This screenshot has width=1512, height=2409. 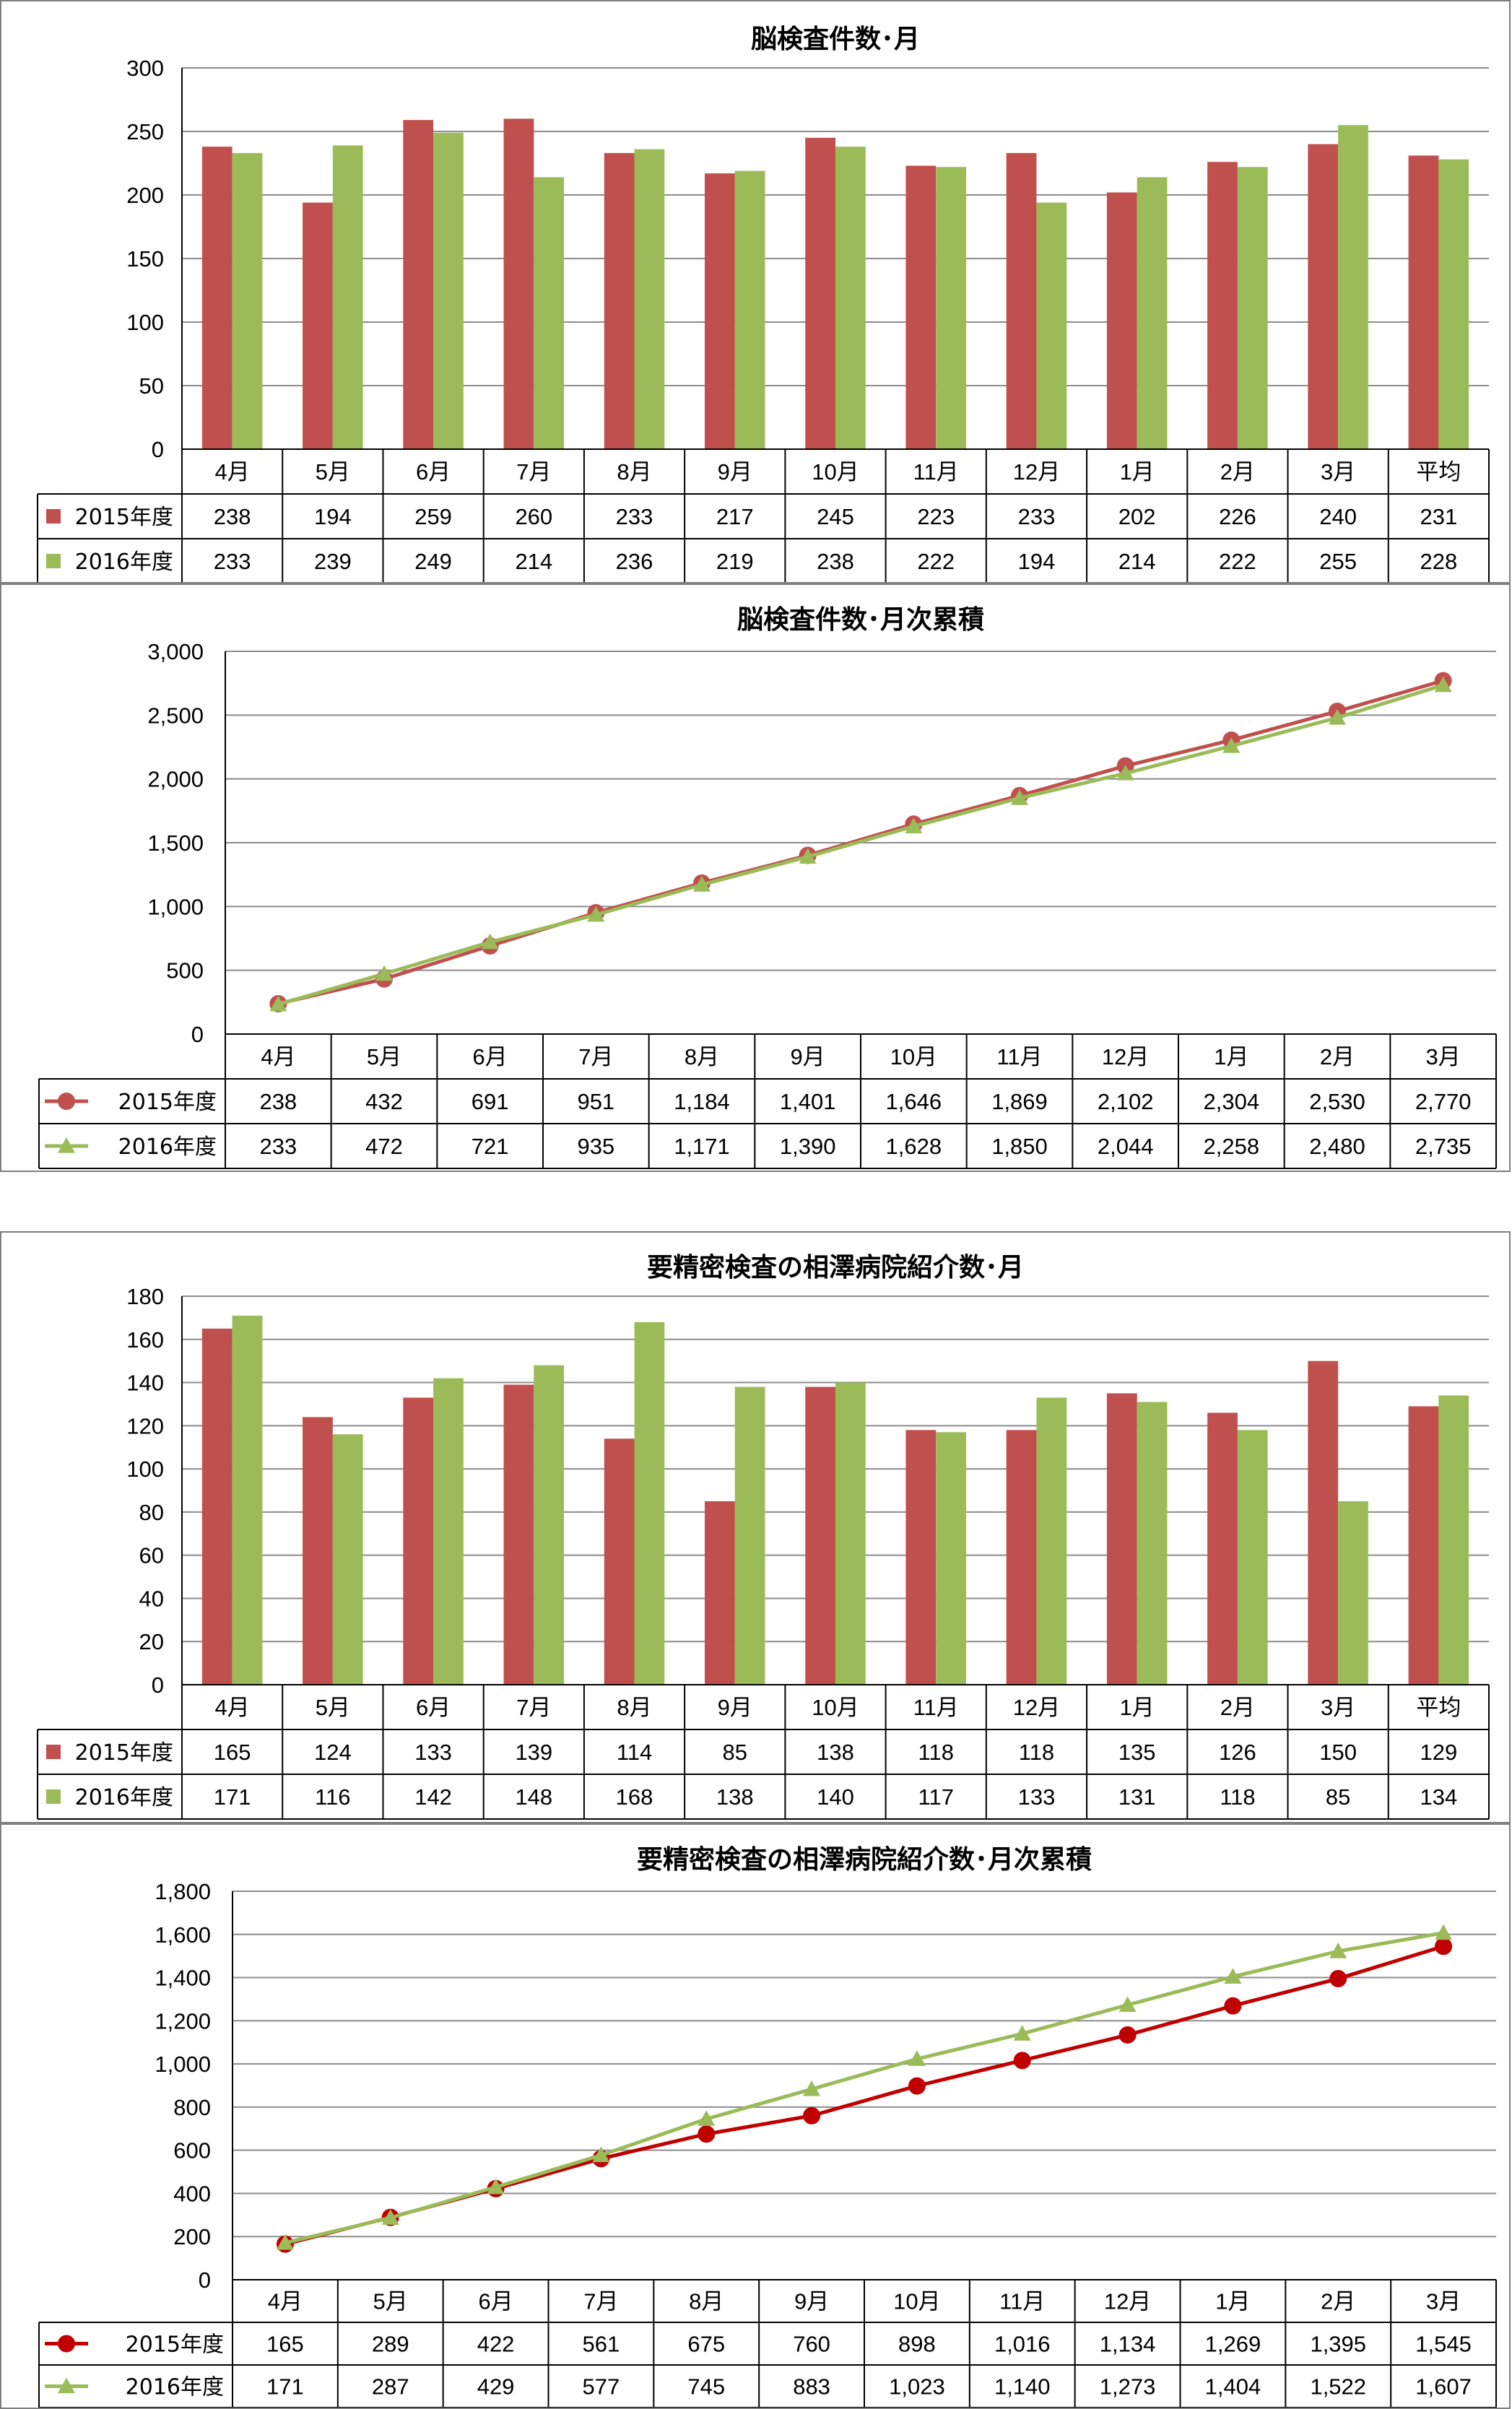 I want to click on data-label: 675, so click(x=706, y=2344).